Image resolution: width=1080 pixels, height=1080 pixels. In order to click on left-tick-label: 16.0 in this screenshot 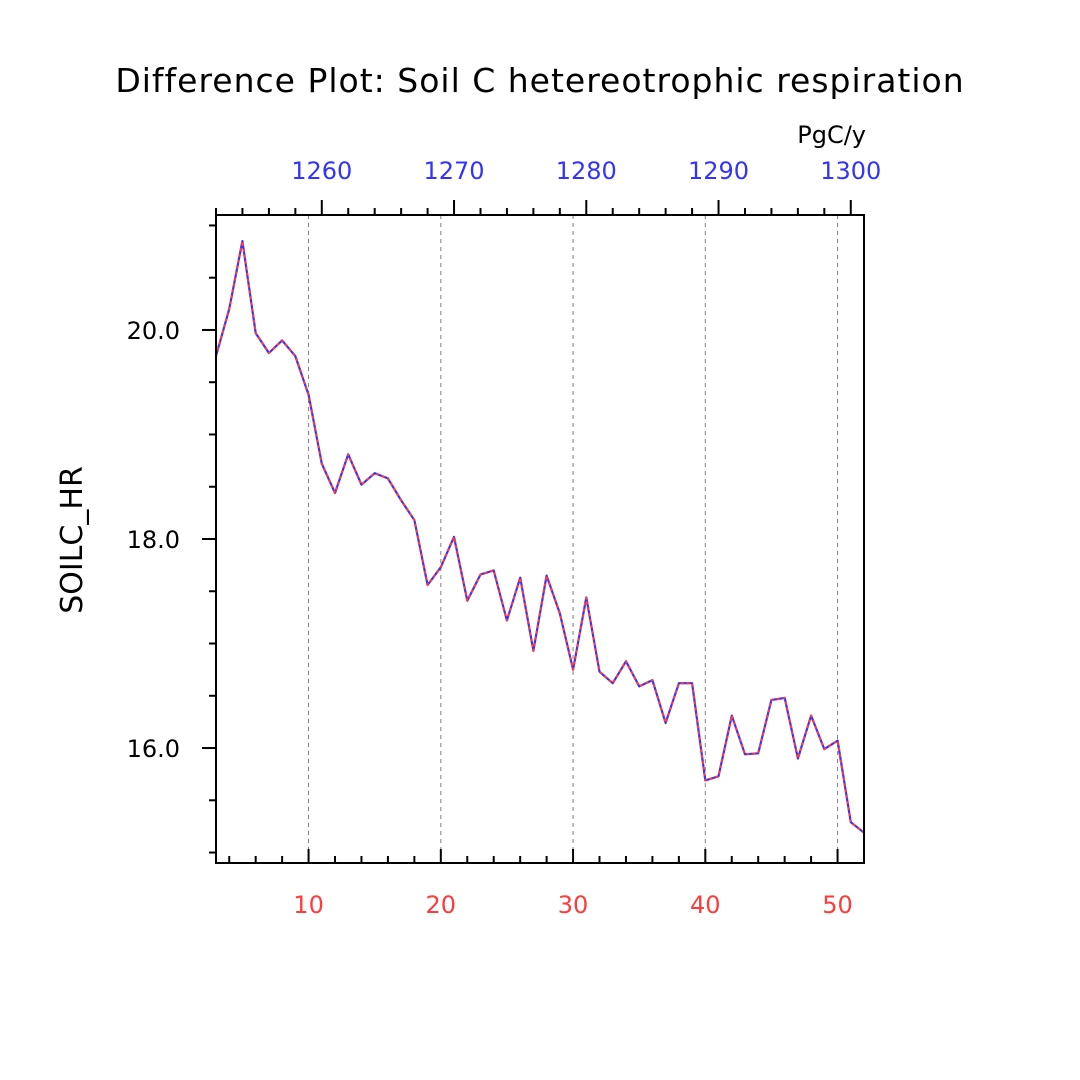, I will do `click(153, 749)`.